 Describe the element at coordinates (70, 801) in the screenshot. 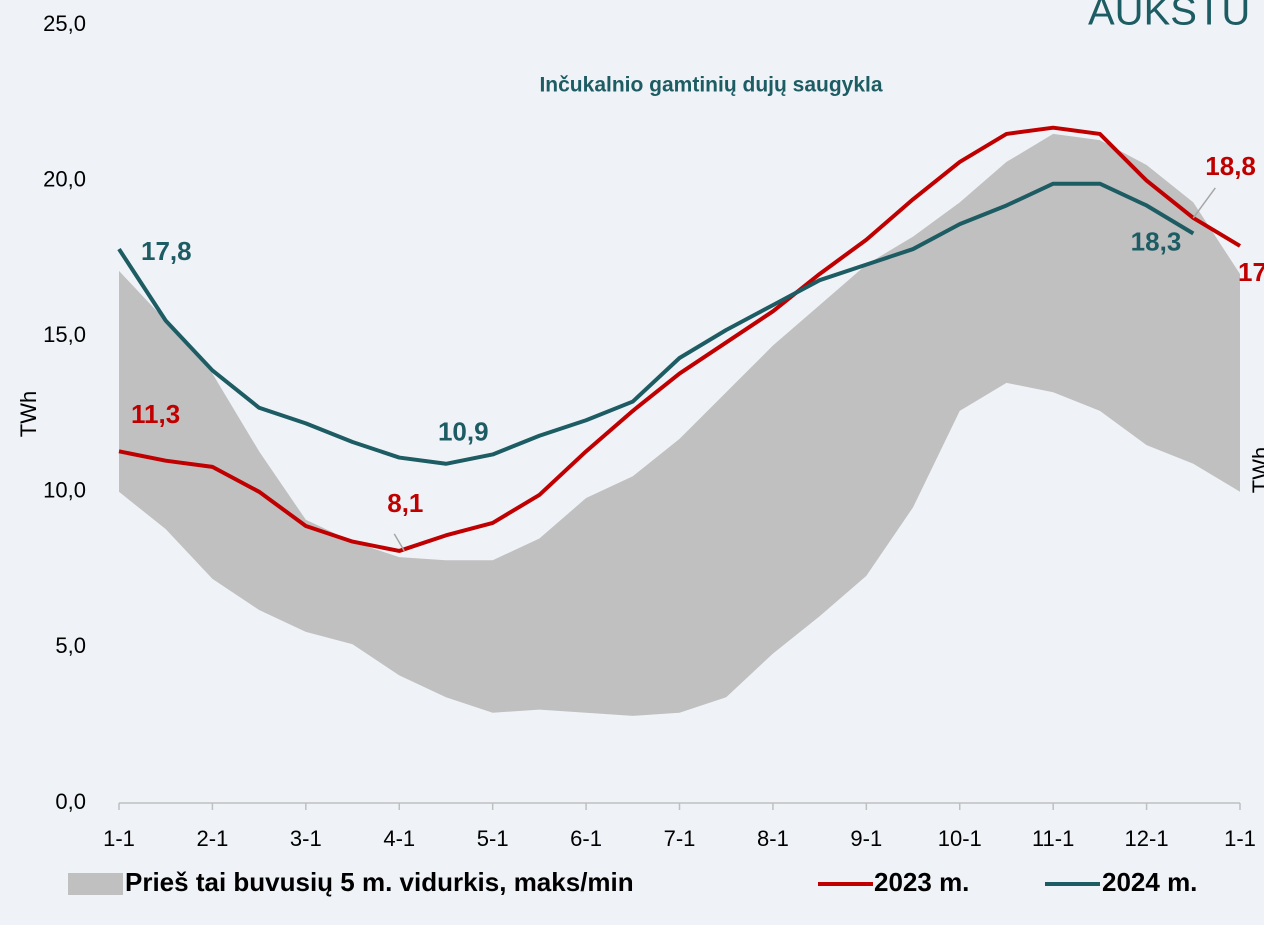

I see `y-tick-label: 0,0` at that location.